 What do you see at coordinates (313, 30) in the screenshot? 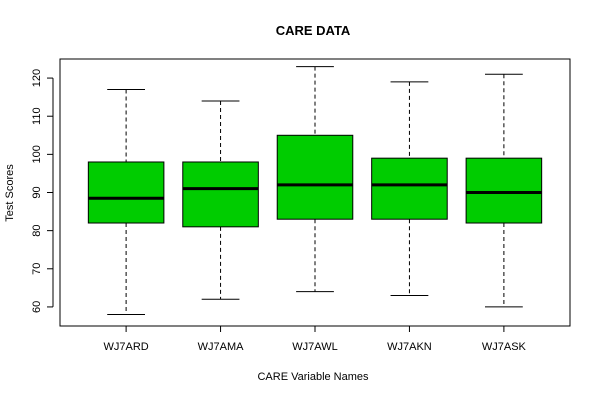
I see `chart-title: CARE DATA` at bounding box center [313, 30].